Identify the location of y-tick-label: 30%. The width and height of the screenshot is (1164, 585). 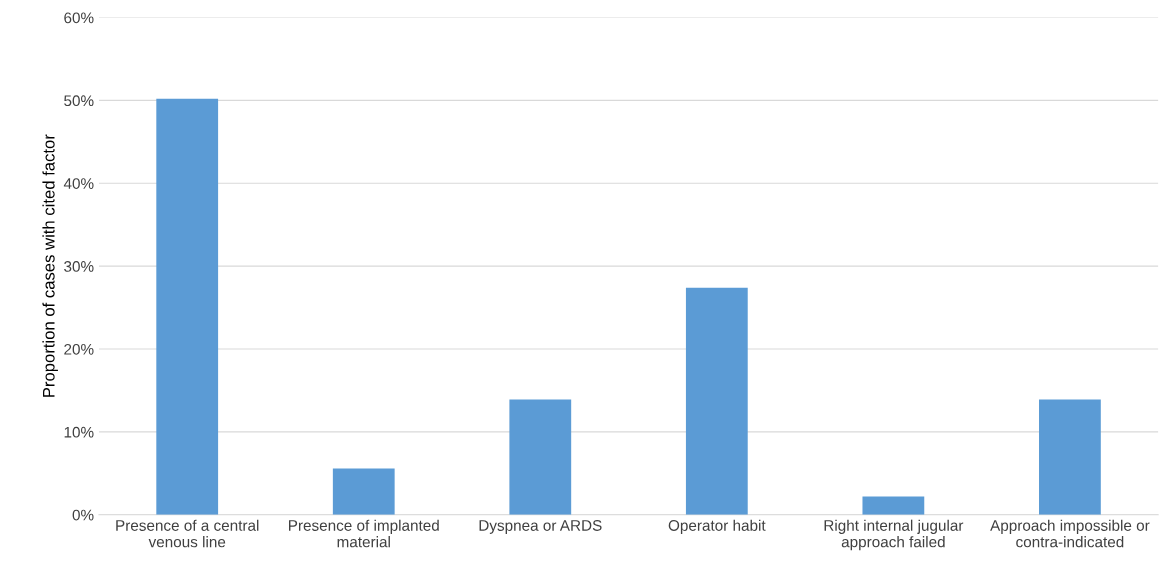
(79, 266).